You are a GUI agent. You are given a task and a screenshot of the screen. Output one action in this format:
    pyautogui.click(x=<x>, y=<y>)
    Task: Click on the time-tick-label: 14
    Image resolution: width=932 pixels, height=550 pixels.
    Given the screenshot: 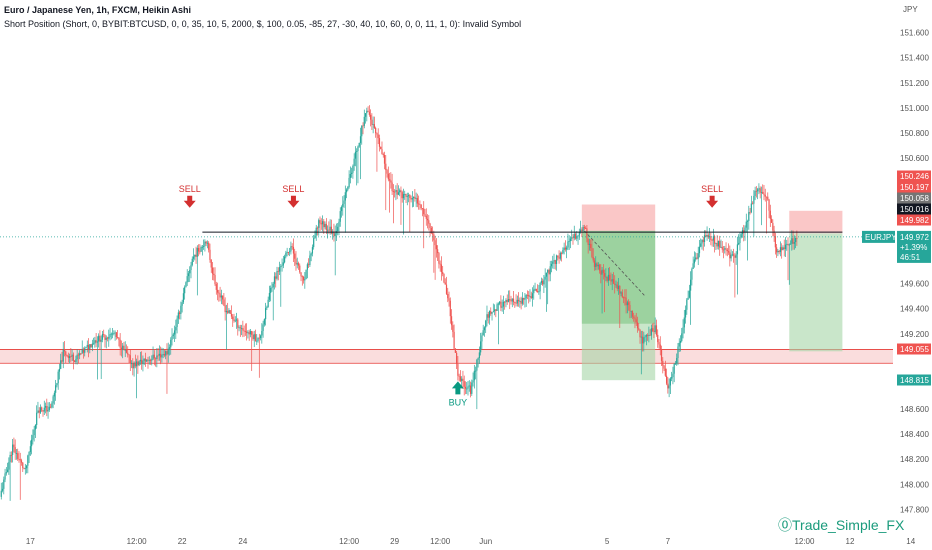 What is the action you would take?
    pyautogui.click(x=910, y=541)
    